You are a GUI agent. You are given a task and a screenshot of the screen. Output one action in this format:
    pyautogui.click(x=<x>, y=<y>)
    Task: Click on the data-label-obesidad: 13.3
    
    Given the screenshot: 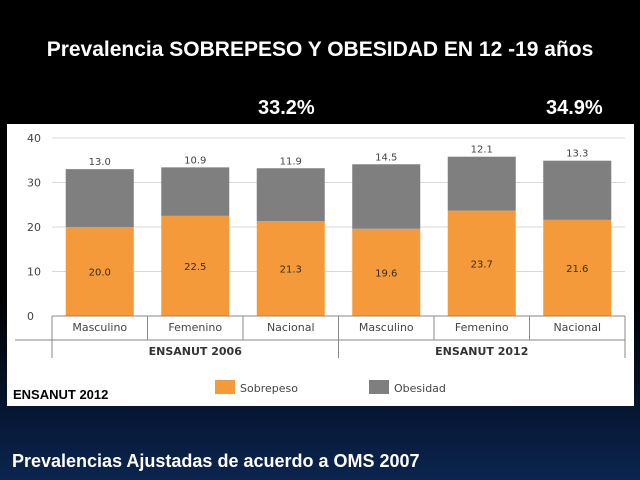 What is the action you would take?
    pyautogui.click(x=577, y=154)
    